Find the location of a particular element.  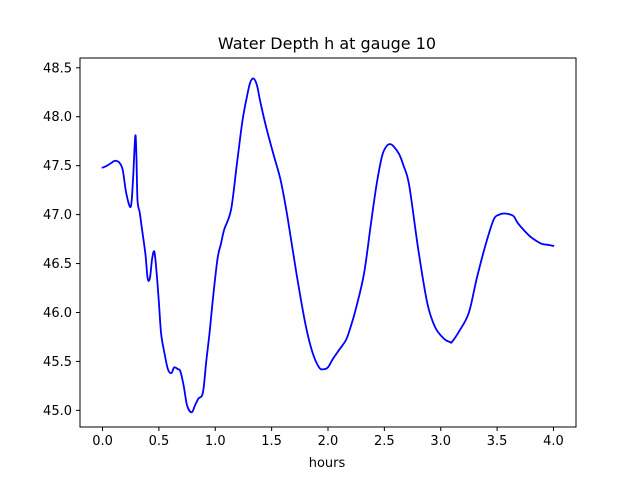

y-tick-label: 46.5 is located at coordinates (57, 264).